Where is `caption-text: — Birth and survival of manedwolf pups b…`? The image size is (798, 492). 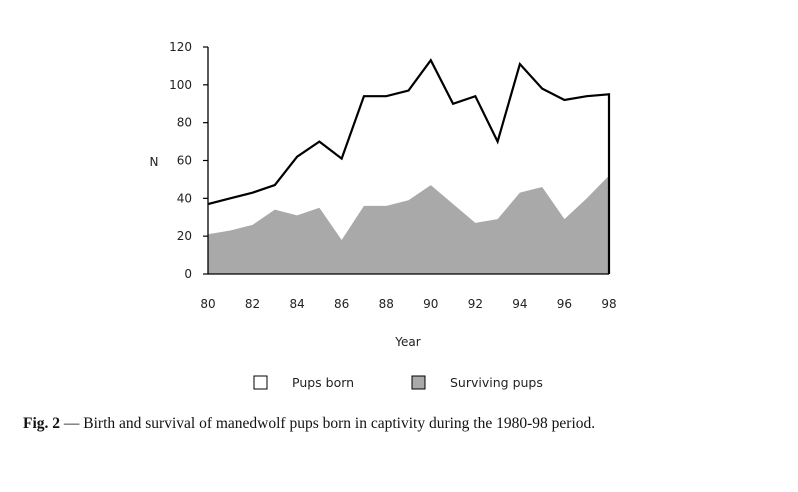
caption-text: — Birth and survival of manedwolf pups b… is located at coordinates (328, 423).